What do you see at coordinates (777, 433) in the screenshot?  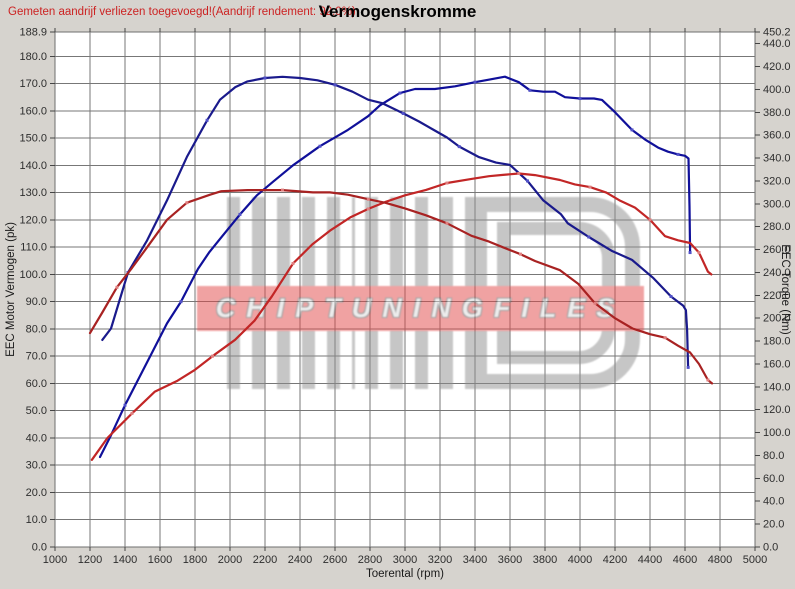 I see `y-right-tick-label: 100.0` at bounding box center [777, 433].